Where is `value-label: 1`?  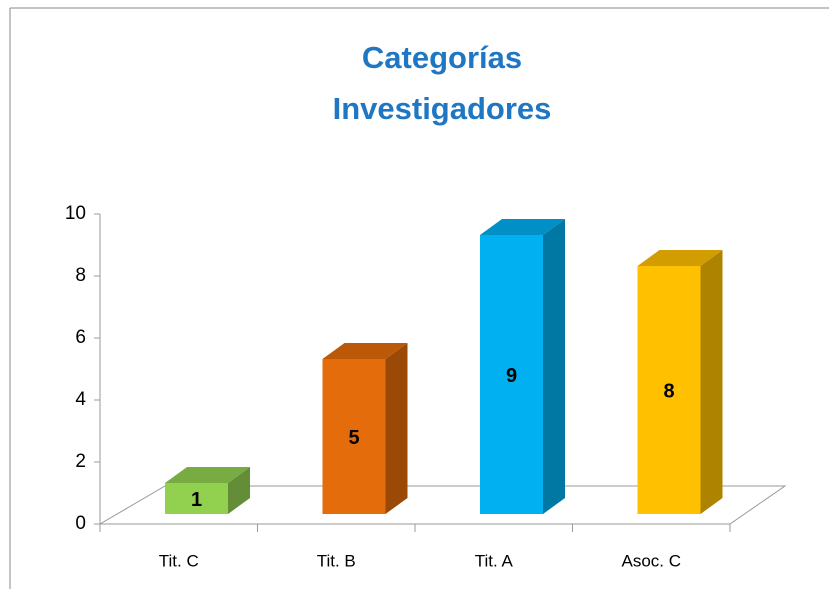
value-label: 1 is located at coordinates (196, 500).